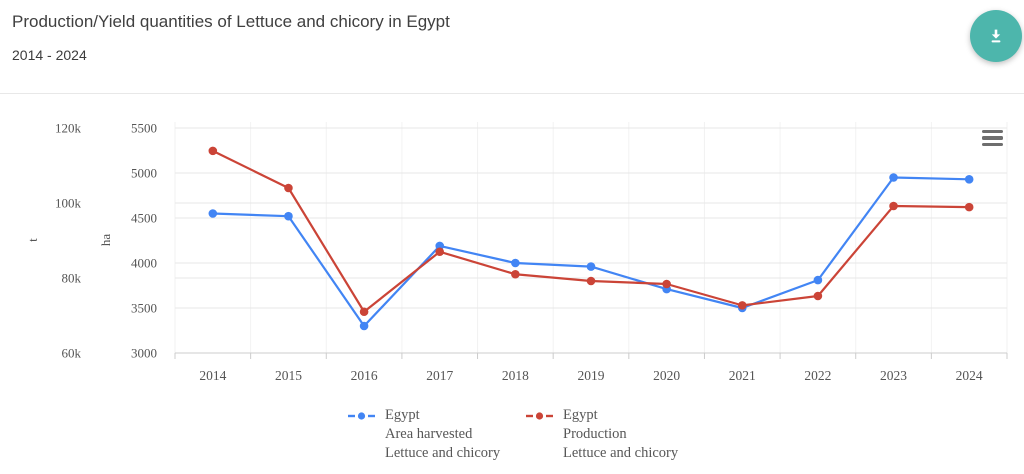 This screenshot has width=1024, height=474. I want to click on download-button, so click(996, 36).